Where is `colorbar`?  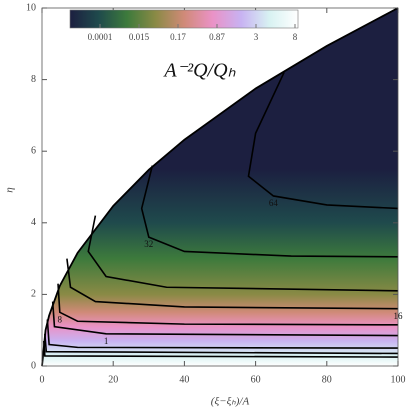
colorbar is located at coordinates (184, 19).